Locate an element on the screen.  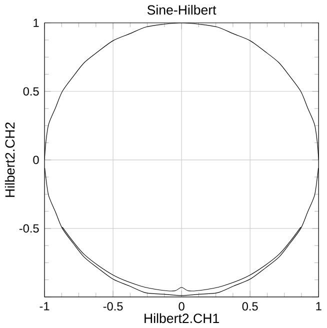
x-tick-label: -0.5 is located at coordinates (113, 306).